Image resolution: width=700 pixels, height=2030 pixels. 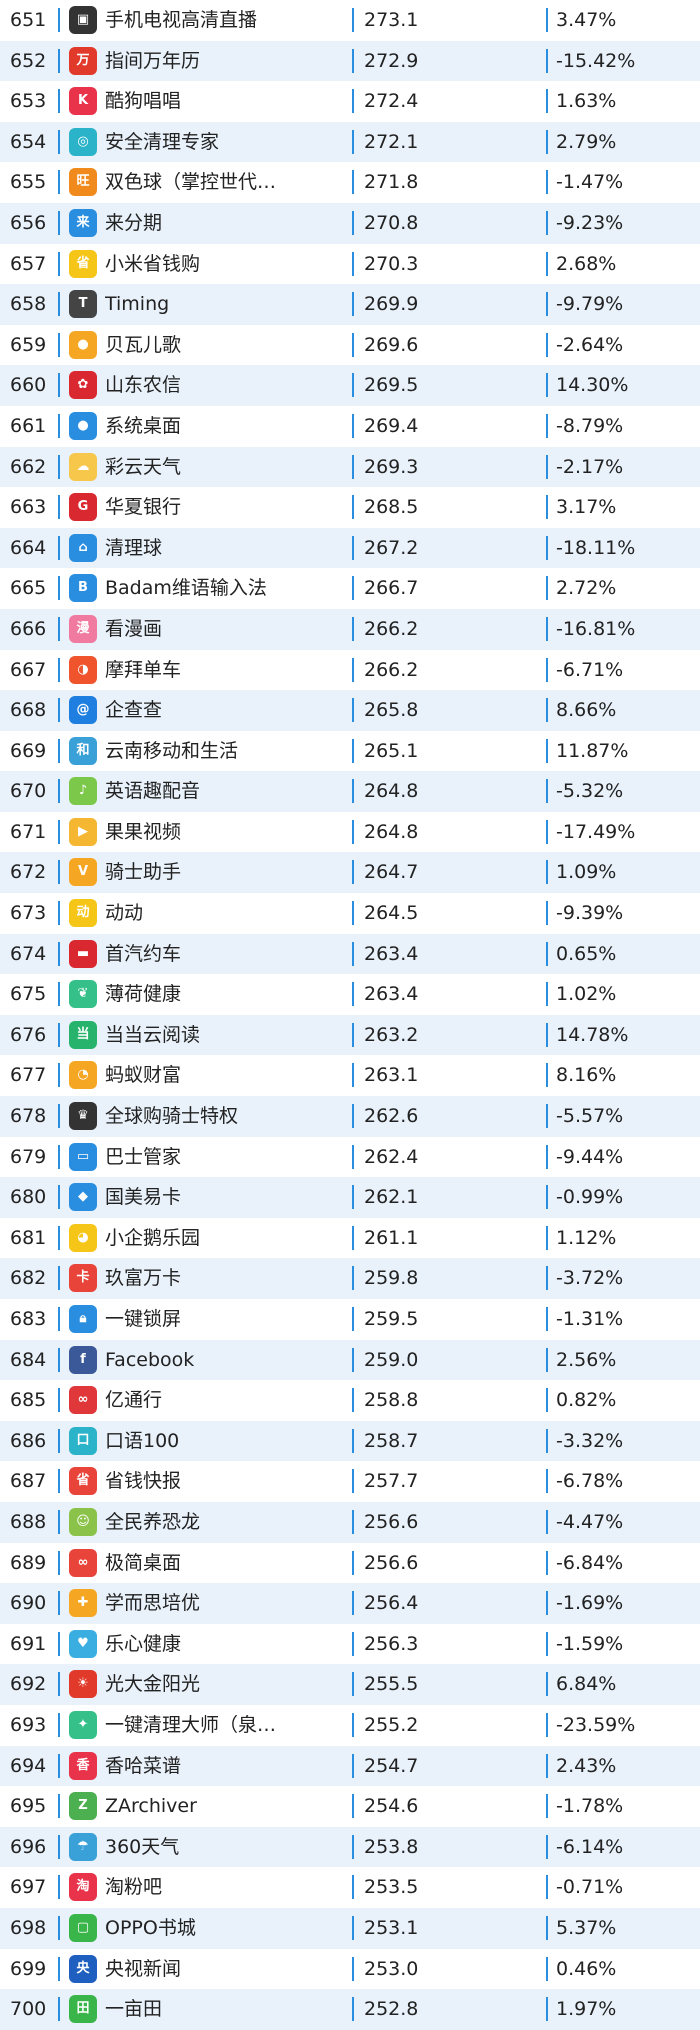 I want to click on app-name: 英语趣配音, so click(x=153, y=791).